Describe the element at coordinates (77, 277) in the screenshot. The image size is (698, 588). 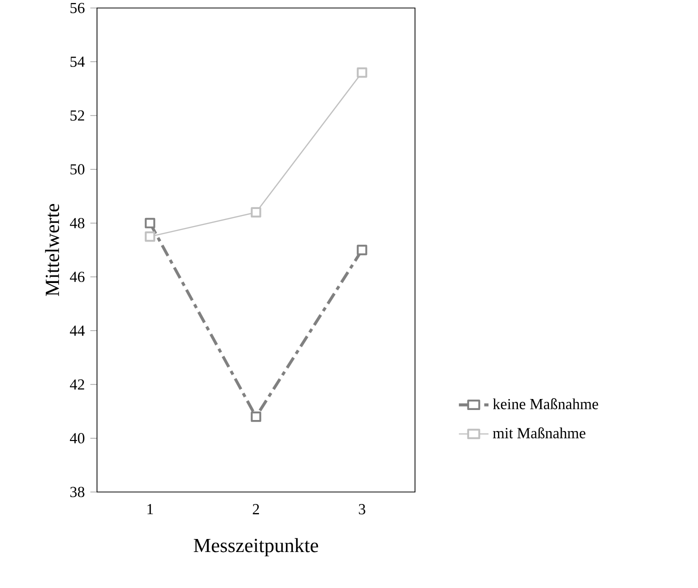
I see `y-tick-label: 46` at that location.